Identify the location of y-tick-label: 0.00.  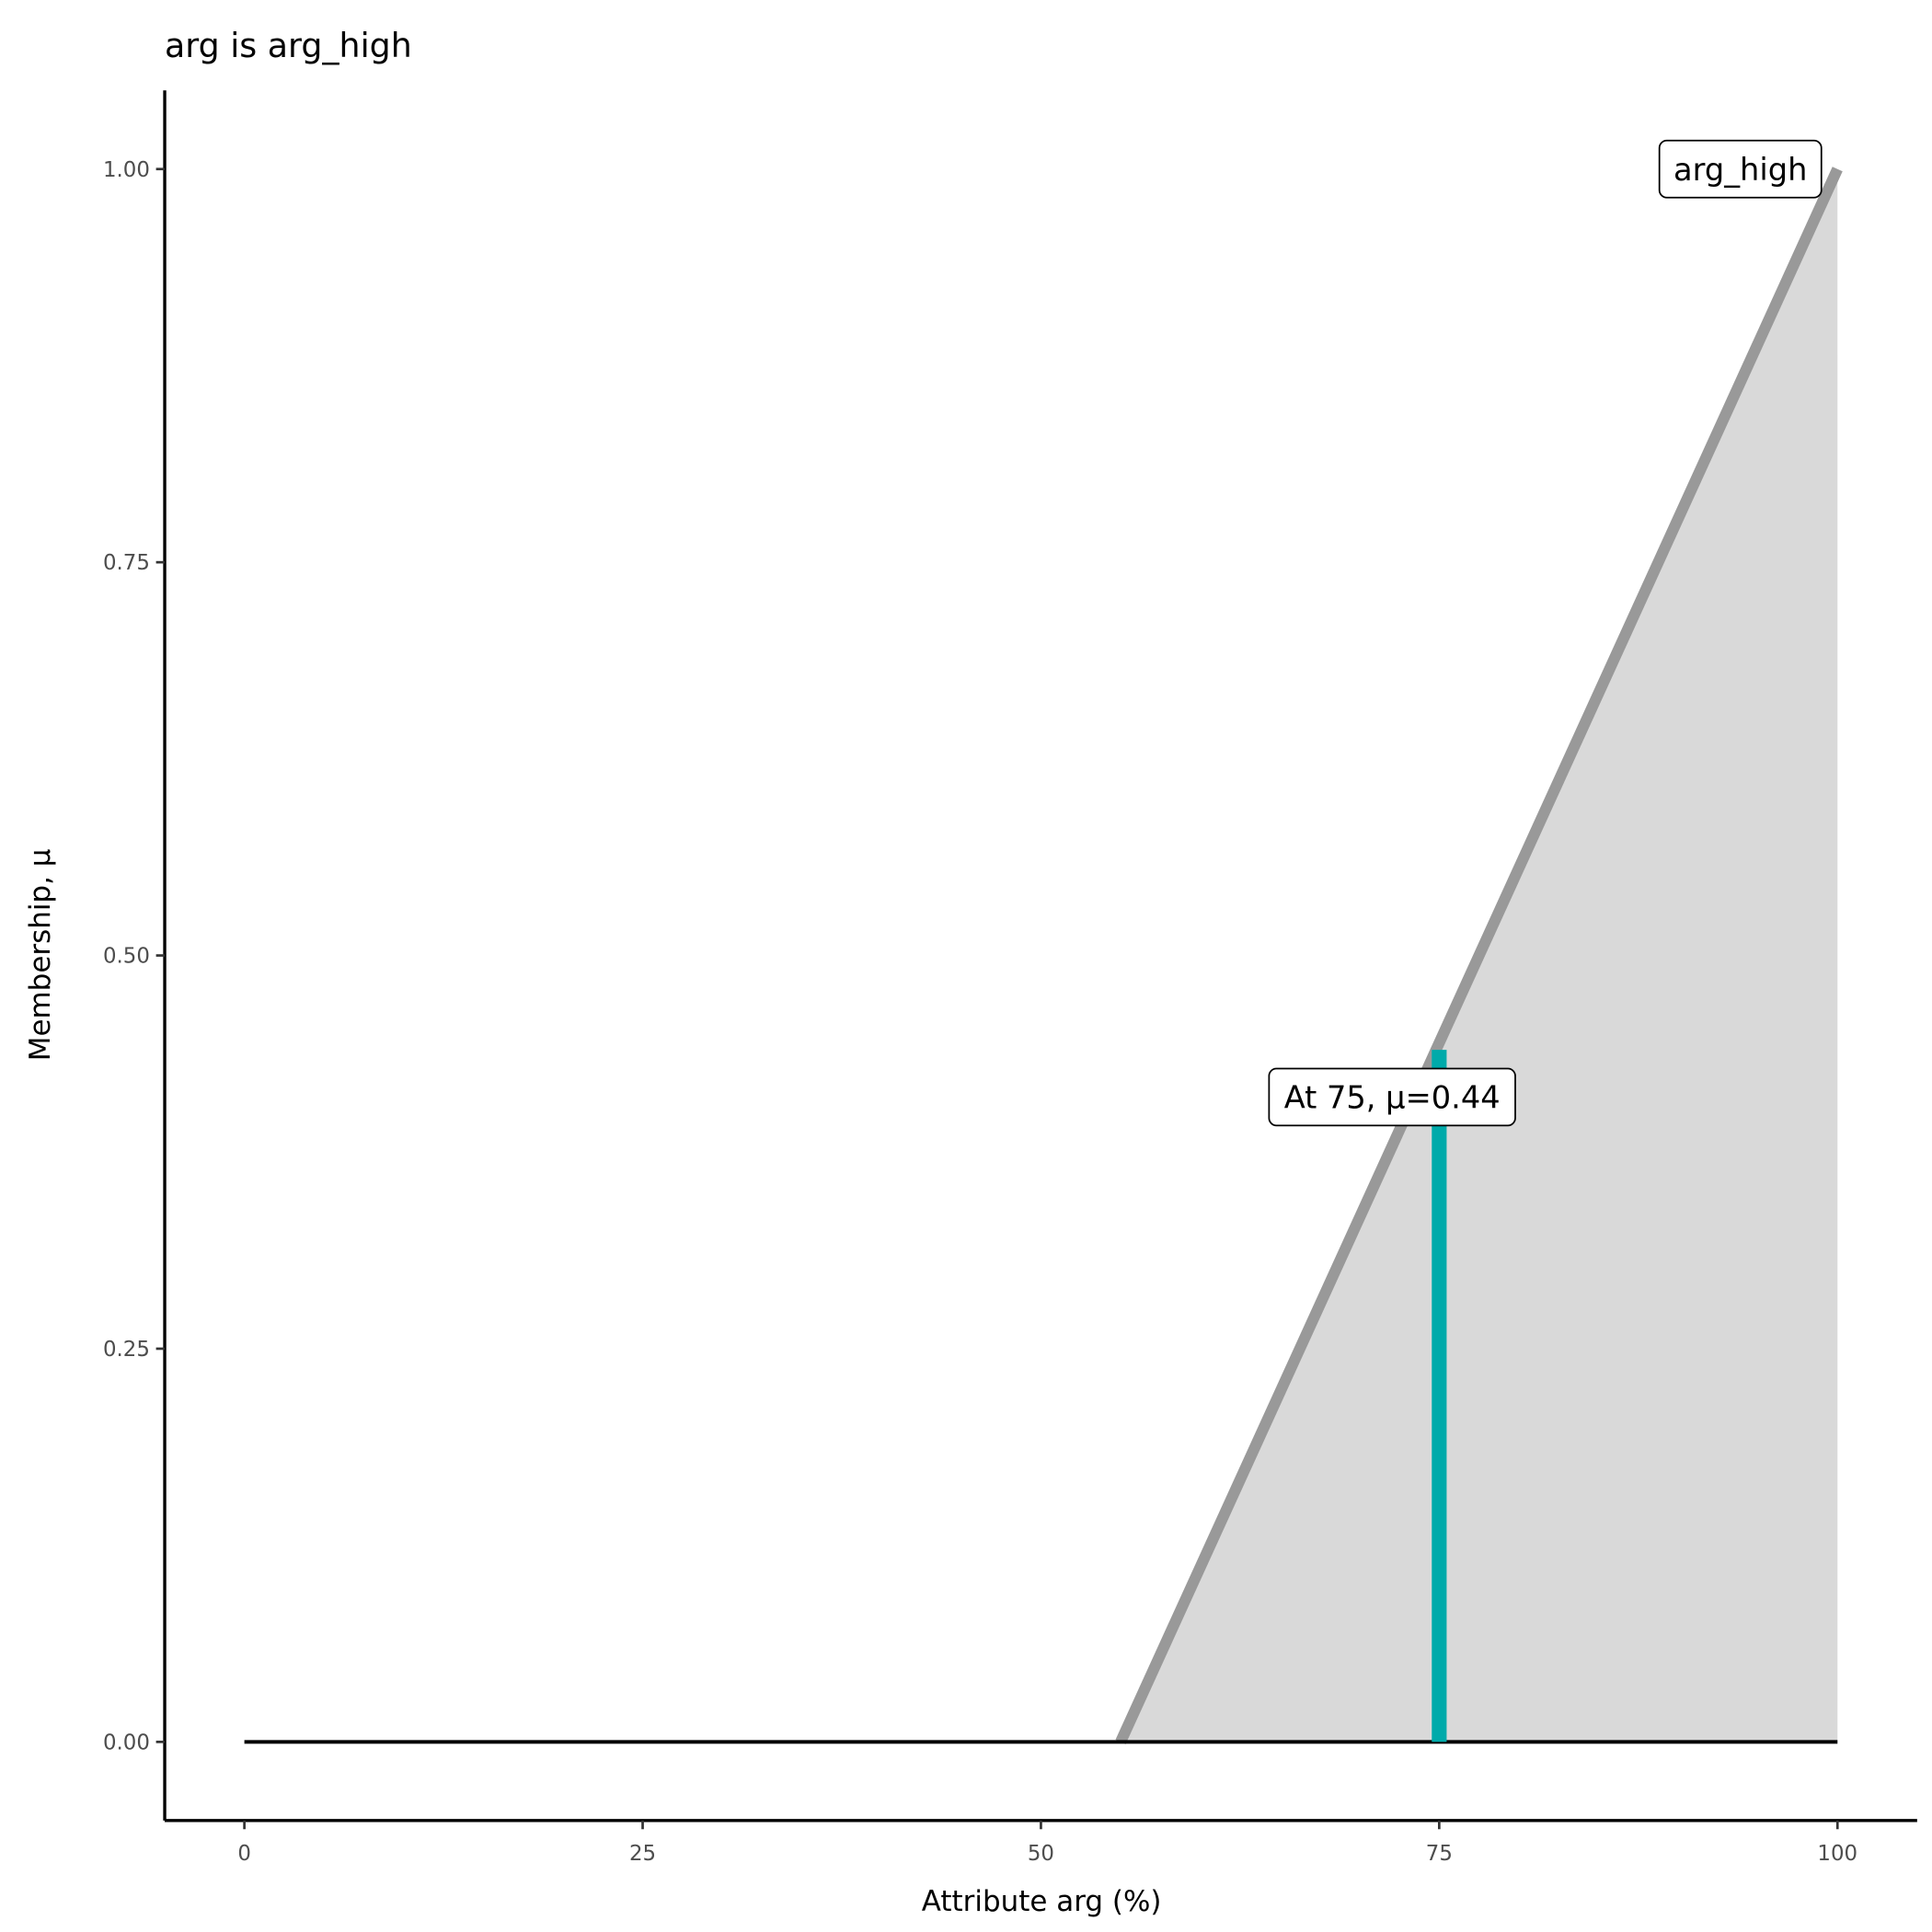
(126, 1742).